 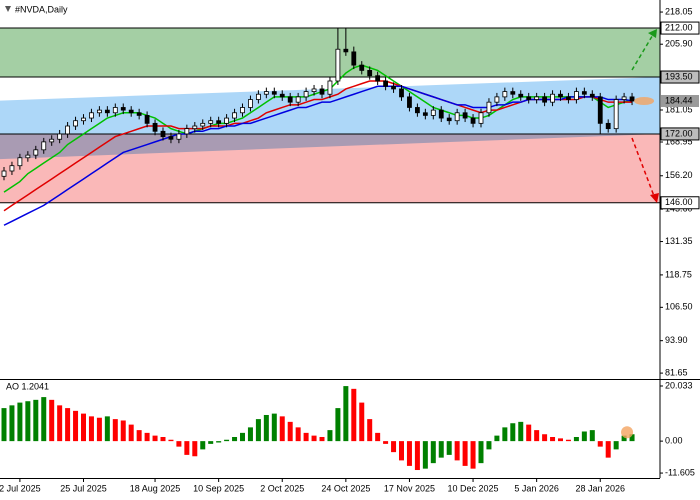 What do you see at coordinates (345, 488) in the screenshot?
I see `x-tick-label: 24 Oct 2025` at bounding box center [345, 488].